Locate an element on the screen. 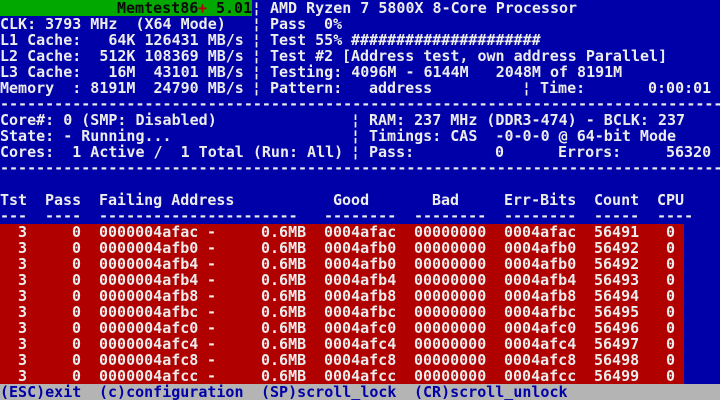 The width and height of the screenshot is (720, 400). table-header-bad: Bad is located at coordinates (446, 200).